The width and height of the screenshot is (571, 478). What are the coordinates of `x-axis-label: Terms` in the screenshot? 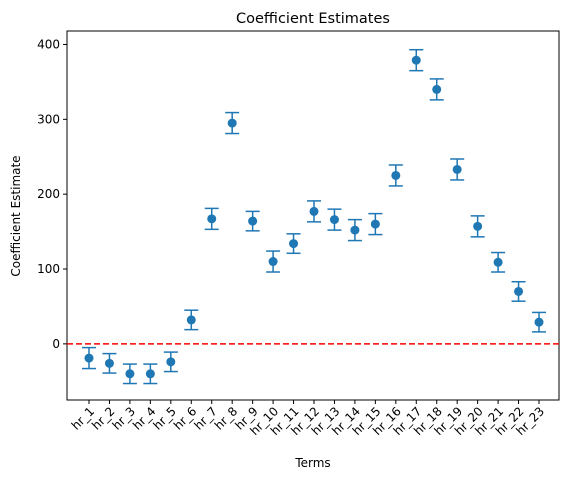 It's located at (312, 463).